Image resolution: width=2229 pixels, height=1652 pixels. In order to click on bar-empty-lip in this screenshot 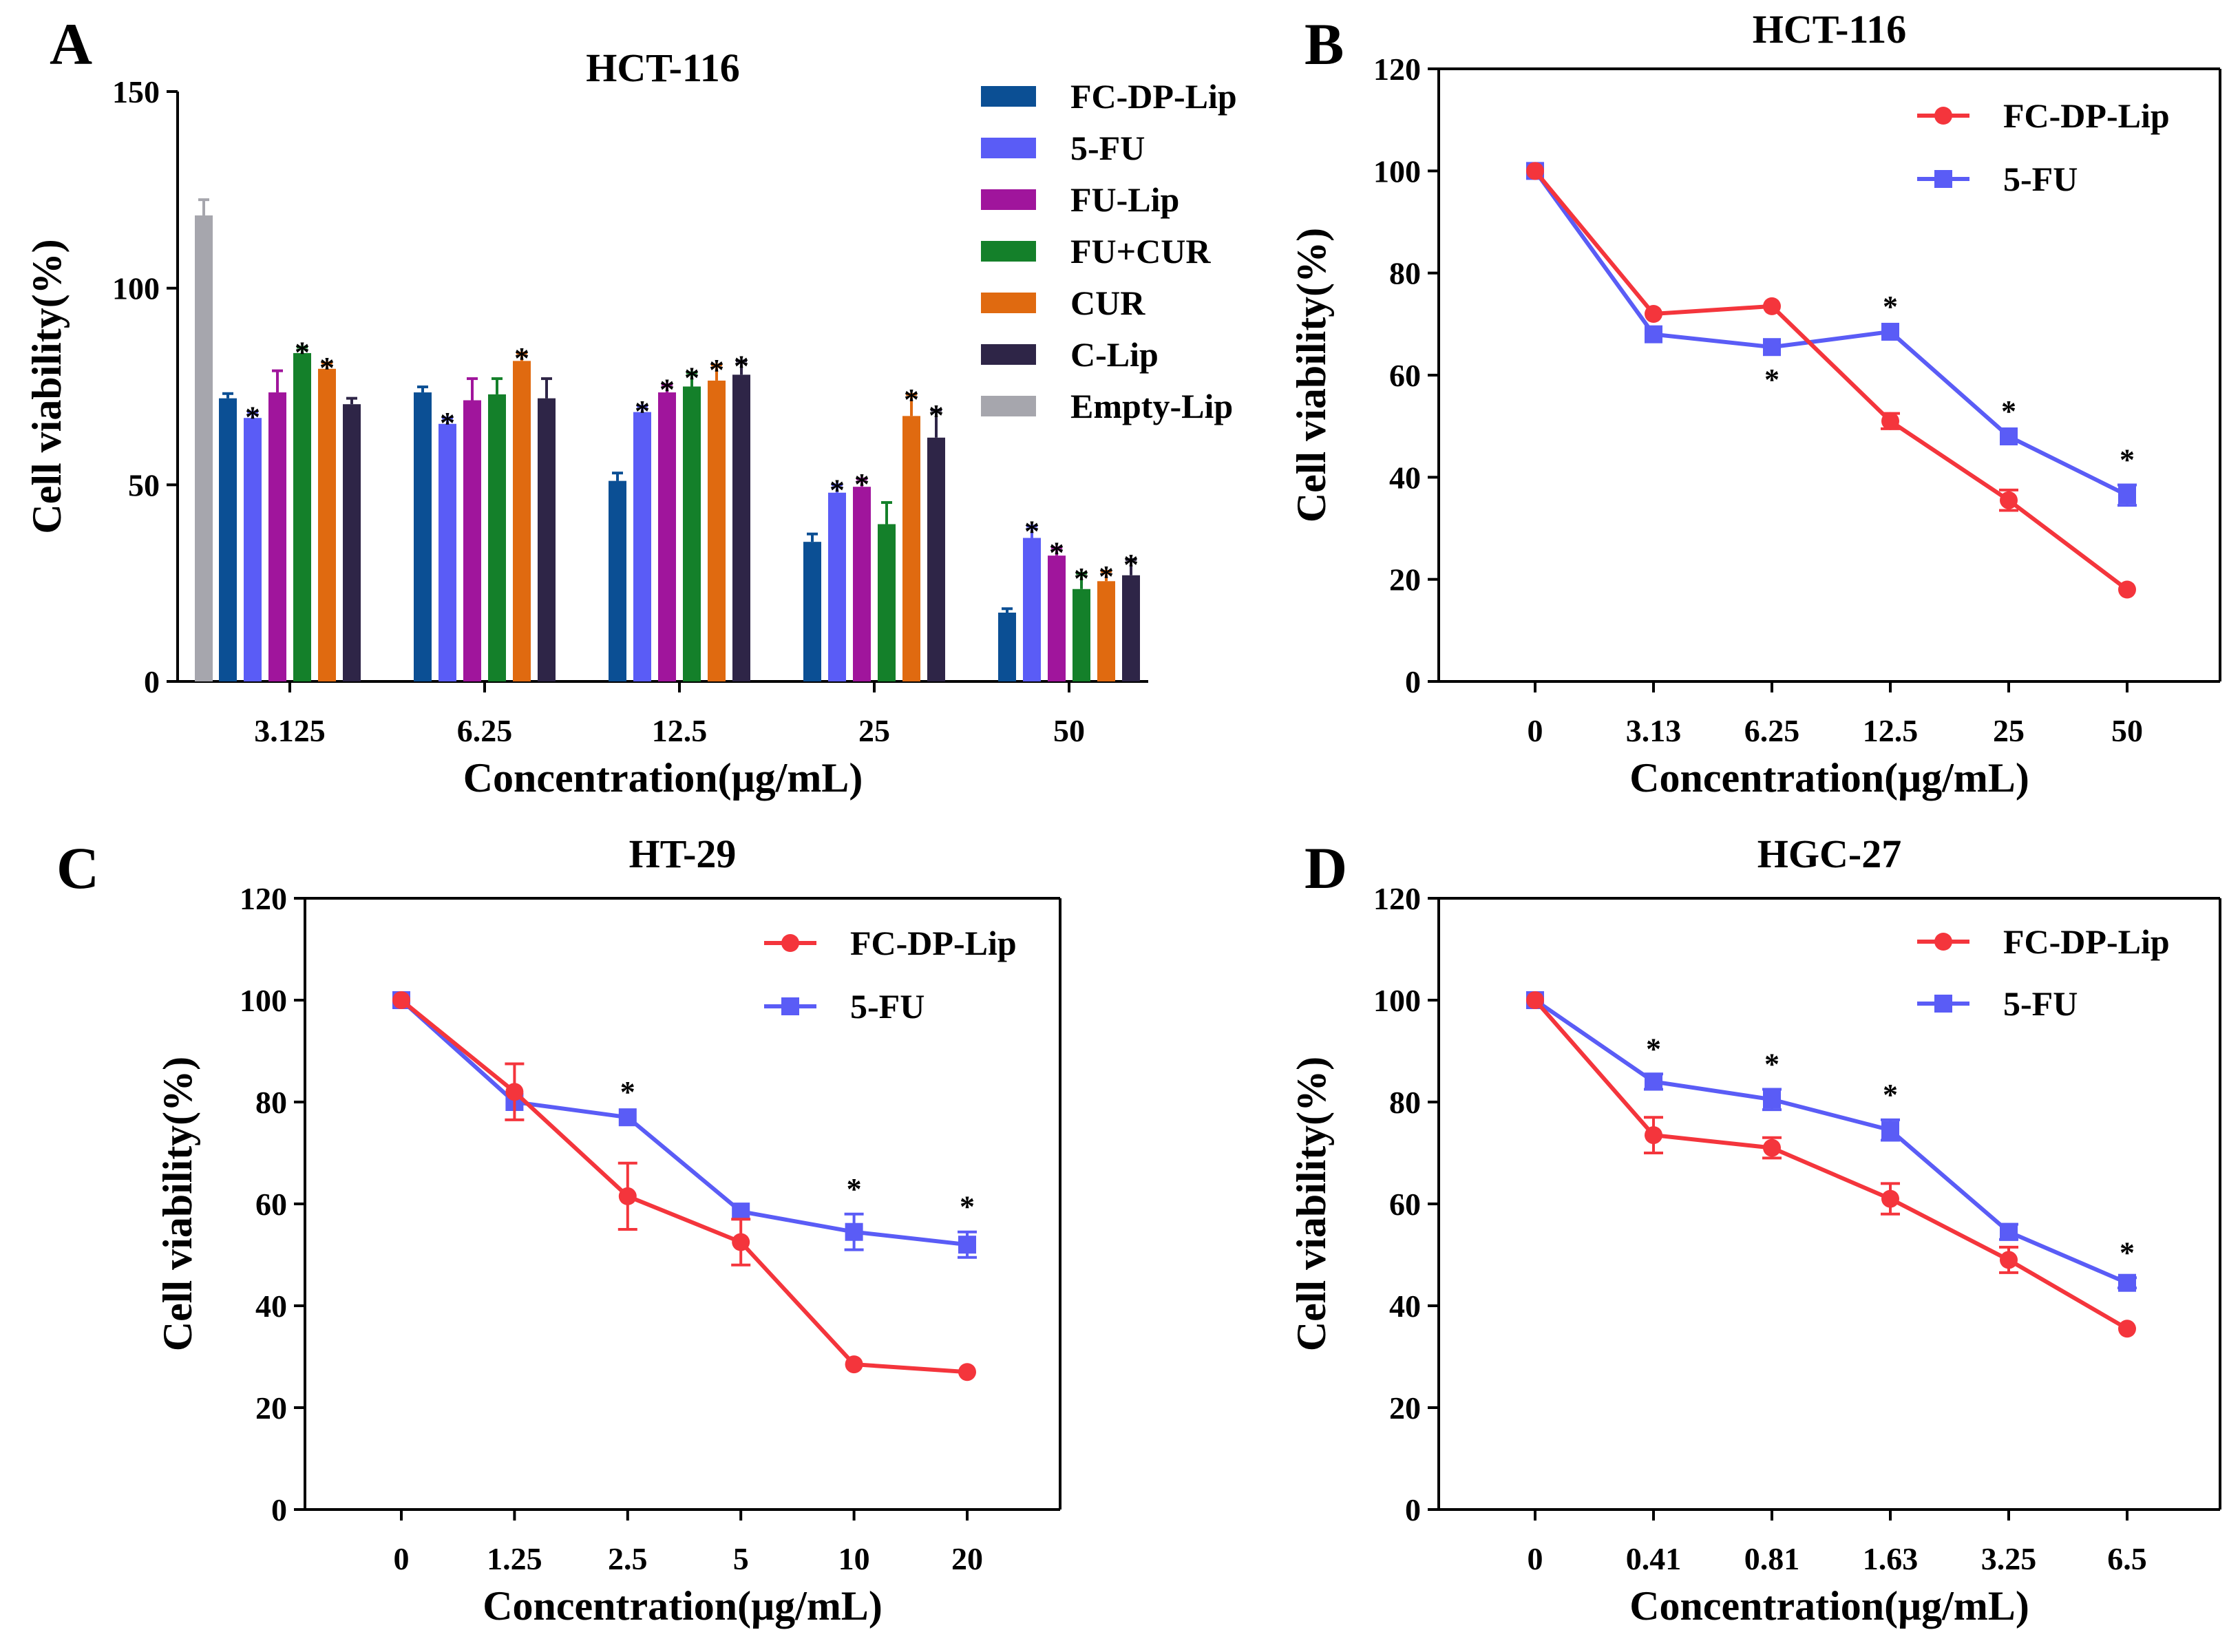, I will do `click(204, 449)`.